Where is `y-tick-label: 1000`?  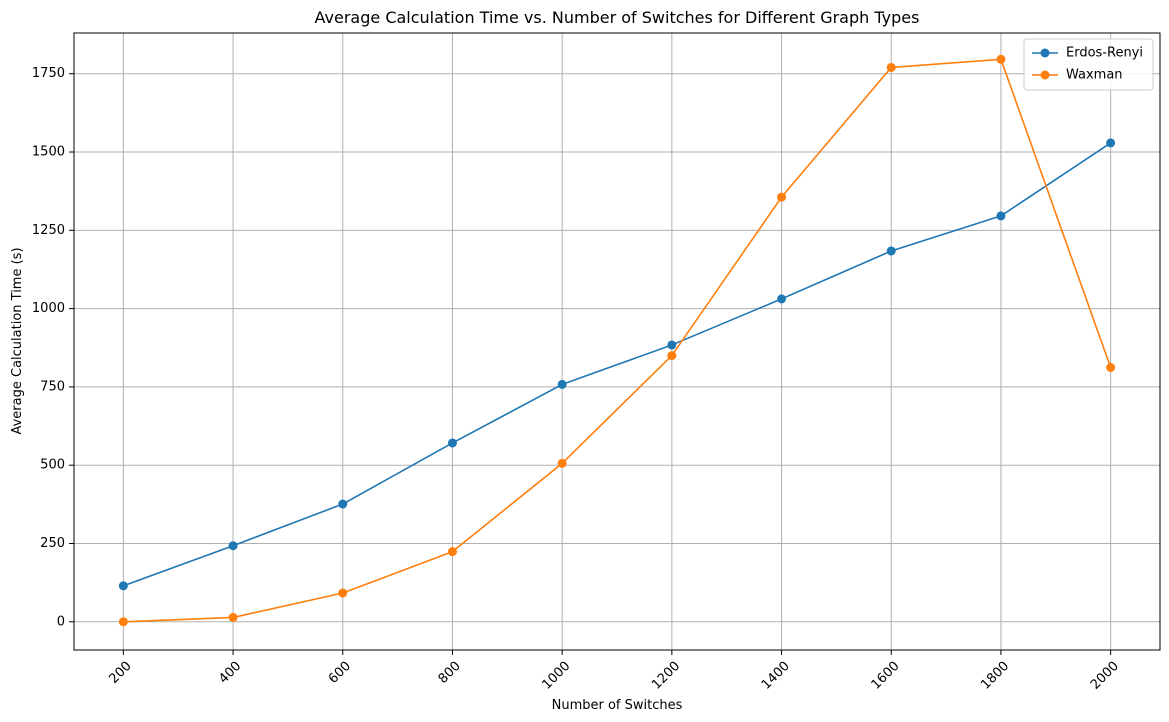 y-tick-label: 1000 is located at coordinates (48, 308).